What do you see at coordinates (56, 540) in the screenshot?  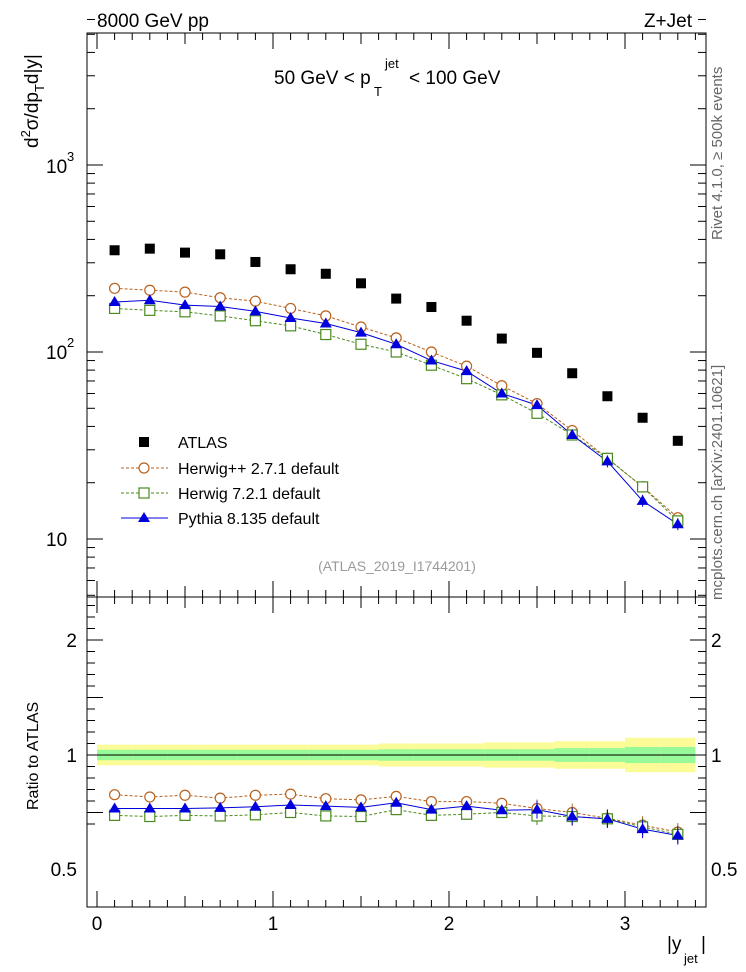 I see `ytick-label-10: 10` at bounding box center [56, 540].